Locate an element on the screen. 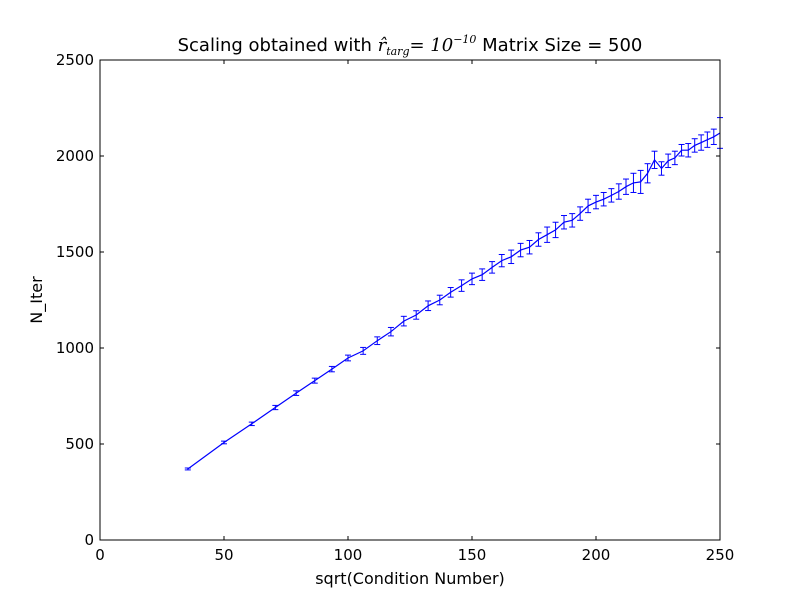 This screenshot has width=800, height=600. title-suffix: Matrix Size = 500 is located at coordinates (559, 45).